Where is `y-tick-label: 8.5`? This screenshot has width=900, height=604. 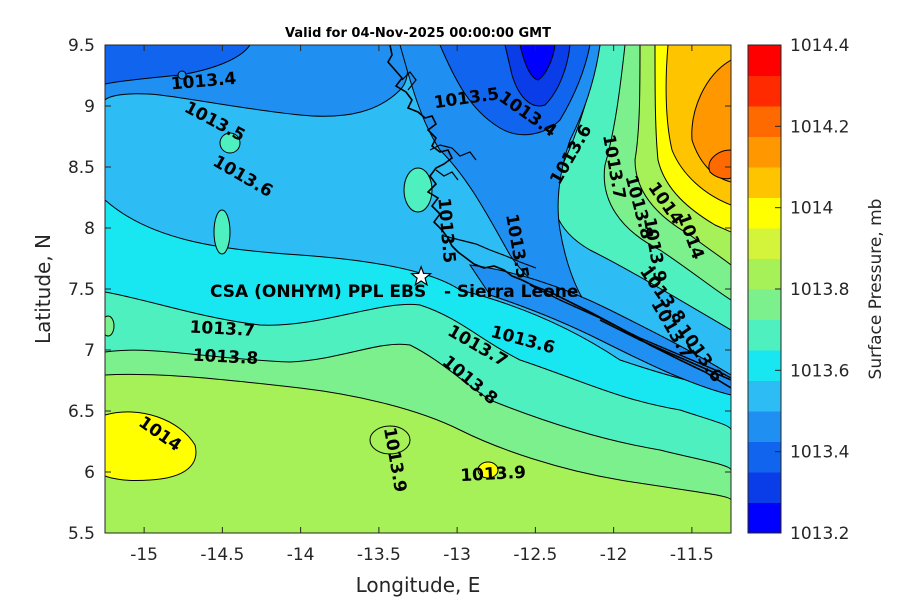 y-tick-label: 8.5 is located at coordinates (81, 168).